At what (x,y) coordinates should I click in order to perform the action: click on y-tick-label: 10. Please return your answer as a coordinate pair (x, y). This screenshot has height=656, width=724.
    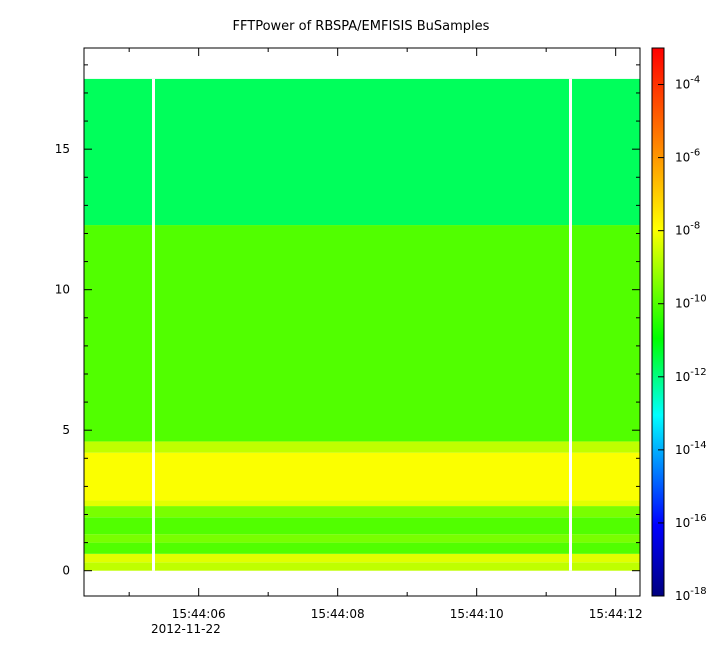
    Looking at the image, I should click on (62, 290).